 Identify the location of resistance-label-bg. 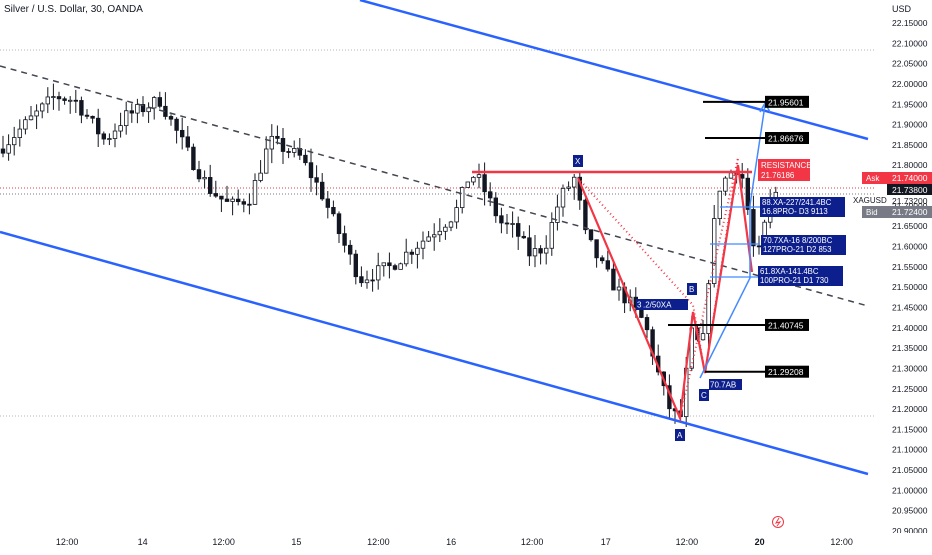
(784, 170).